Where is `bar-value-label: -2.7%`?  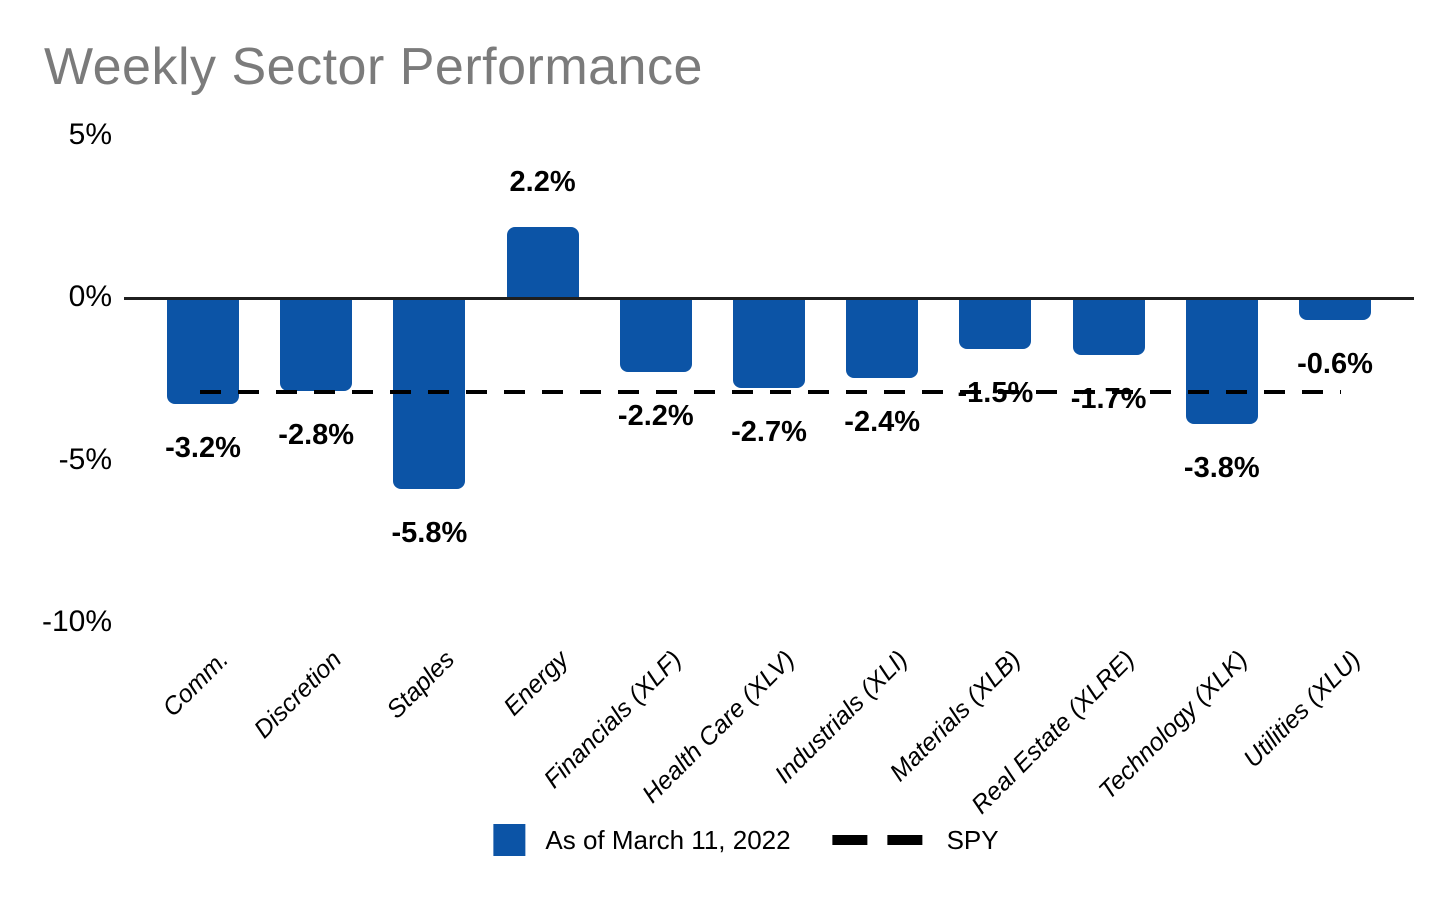
bar-value-label: -2.7% is located at coordinates (769, 431).